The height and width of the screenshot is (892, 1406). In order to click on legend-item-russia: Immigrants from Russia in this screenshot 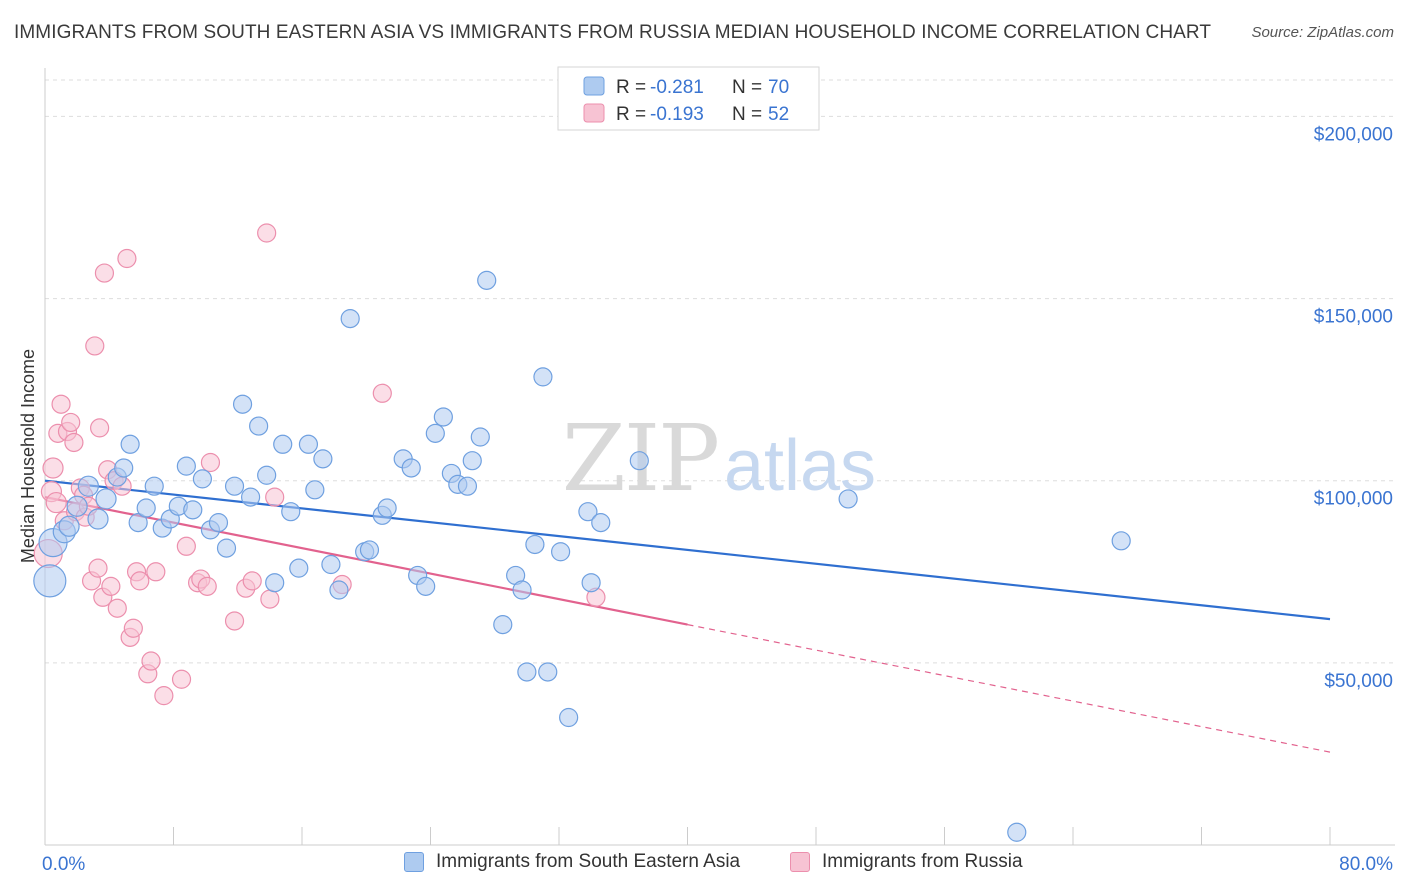, I will do `click(906, 862)`.